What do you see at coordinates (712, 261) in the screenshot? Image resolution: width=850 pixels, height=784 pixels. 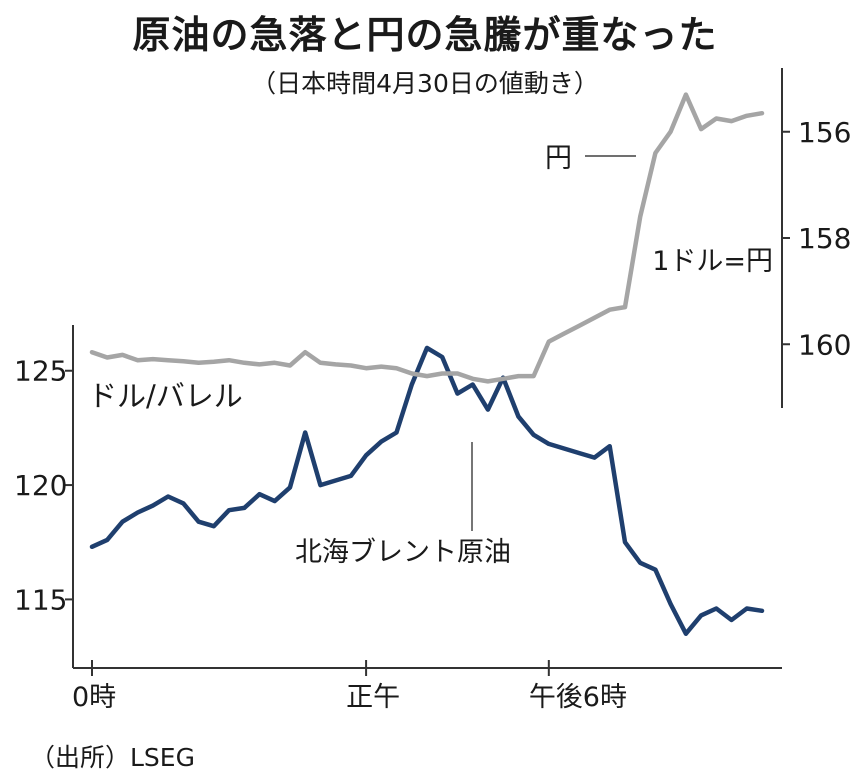 I see `right-axis-unit-label: 1ドル=円` at bounding box center [712, 261].